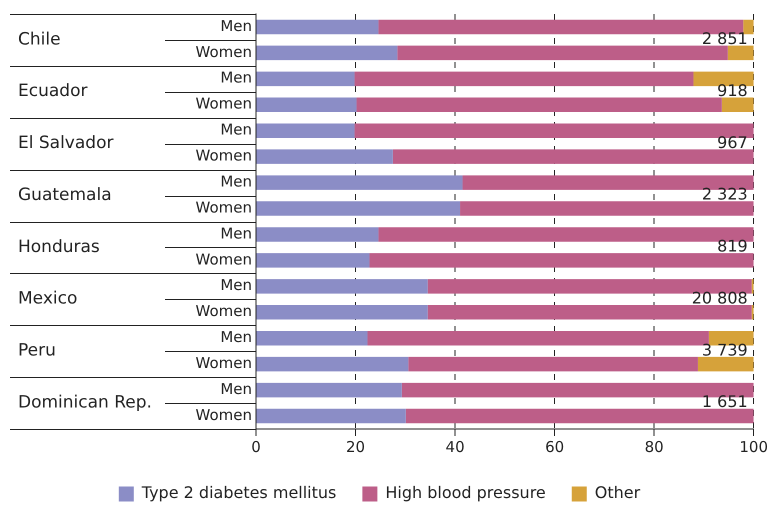 The width and height of the screenshot is (771, 512). I want to click on annotation: 2 851, so click(725, 38).